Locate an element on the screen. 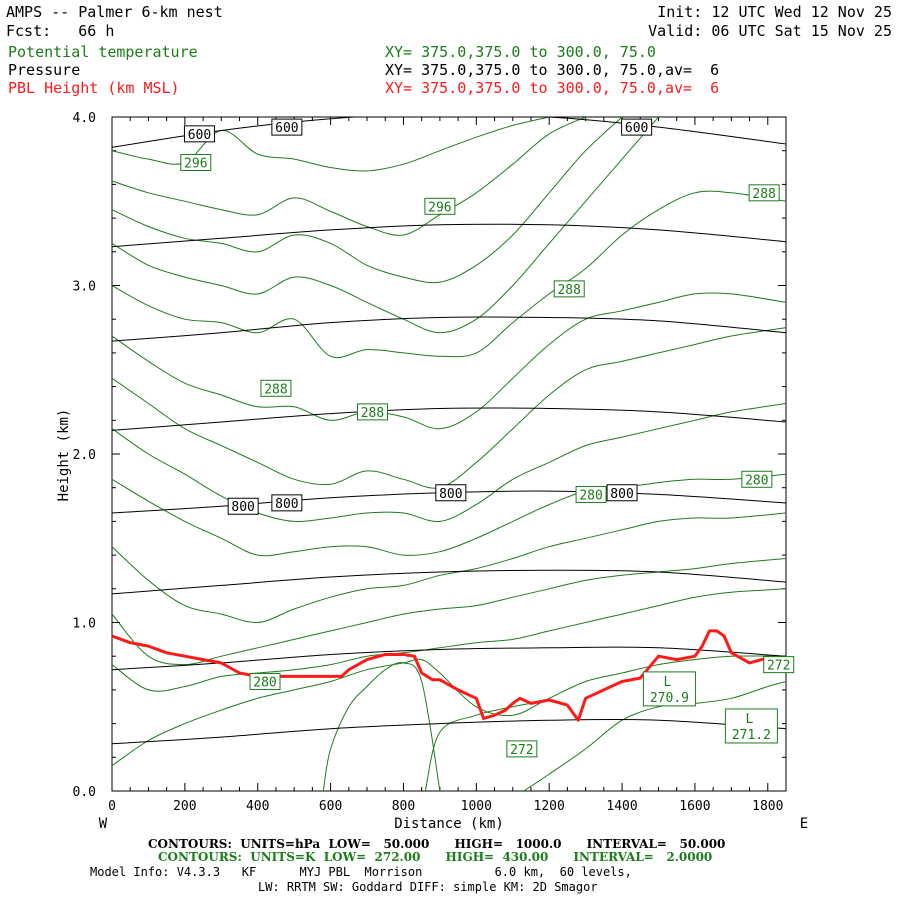 This screenshot has width=900, height=900. x-tick-label: 1400 is located at coordinates (621, 806).